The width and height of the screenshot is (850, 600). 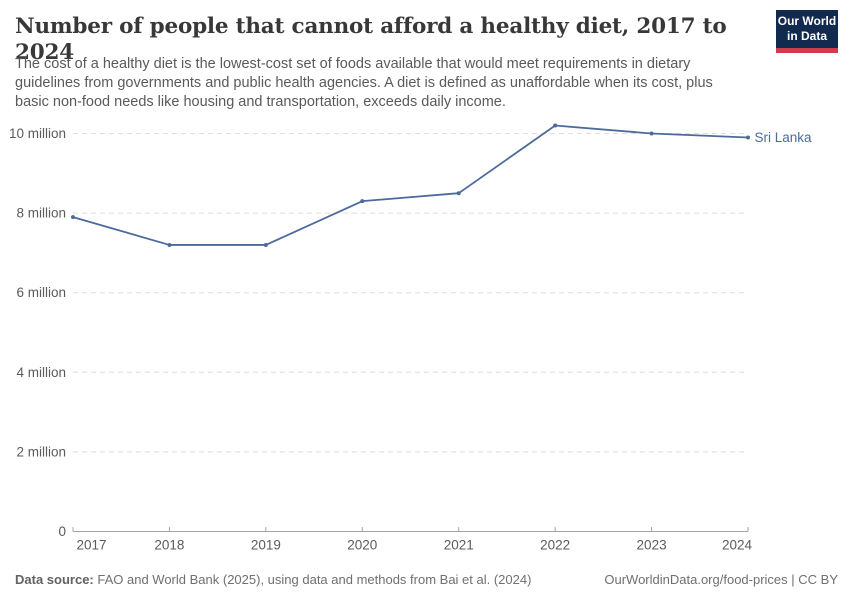 What do you see at coordinates (62, 531) in the screenshot?
I see `y-axis-tick-label: 0` at bounding box center [62, 531].